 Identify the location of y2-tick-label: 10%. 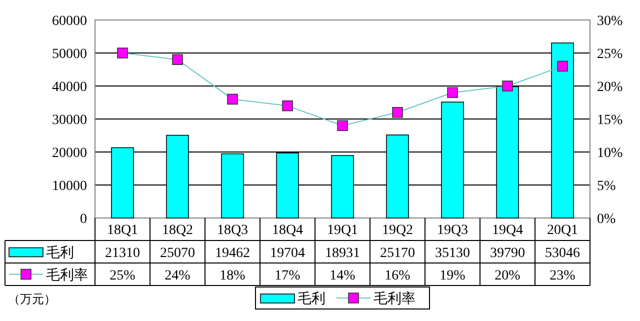
(610, 153).